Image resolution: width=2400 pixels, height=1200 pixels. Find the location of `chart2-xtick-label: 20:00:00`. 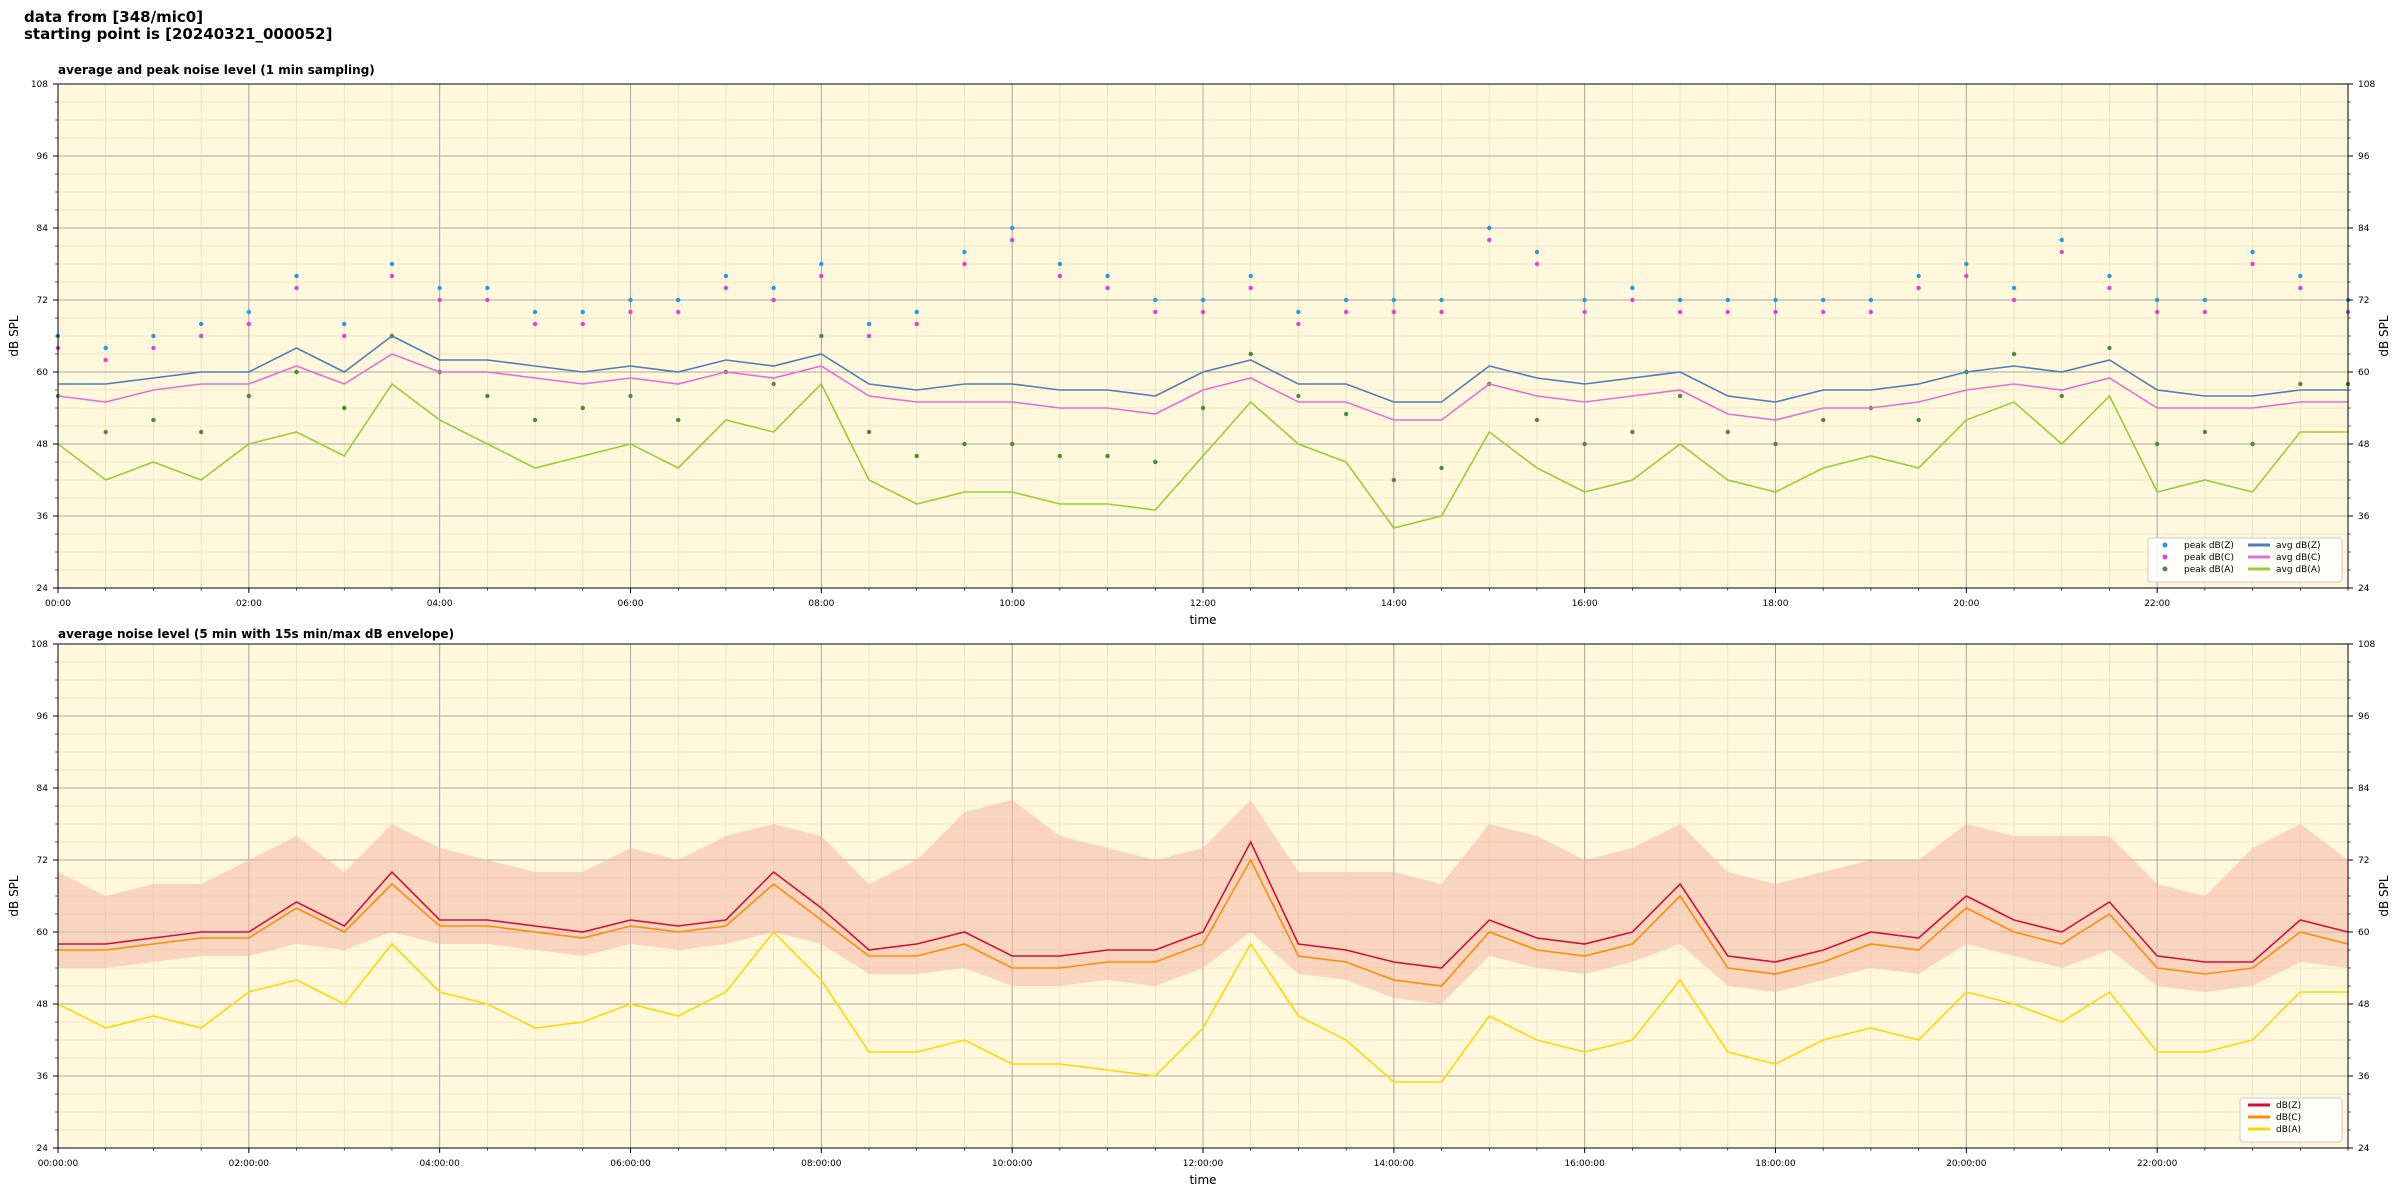

chart2-xtick-label: 20:00:00 is located at coordinates (1966, 1164).